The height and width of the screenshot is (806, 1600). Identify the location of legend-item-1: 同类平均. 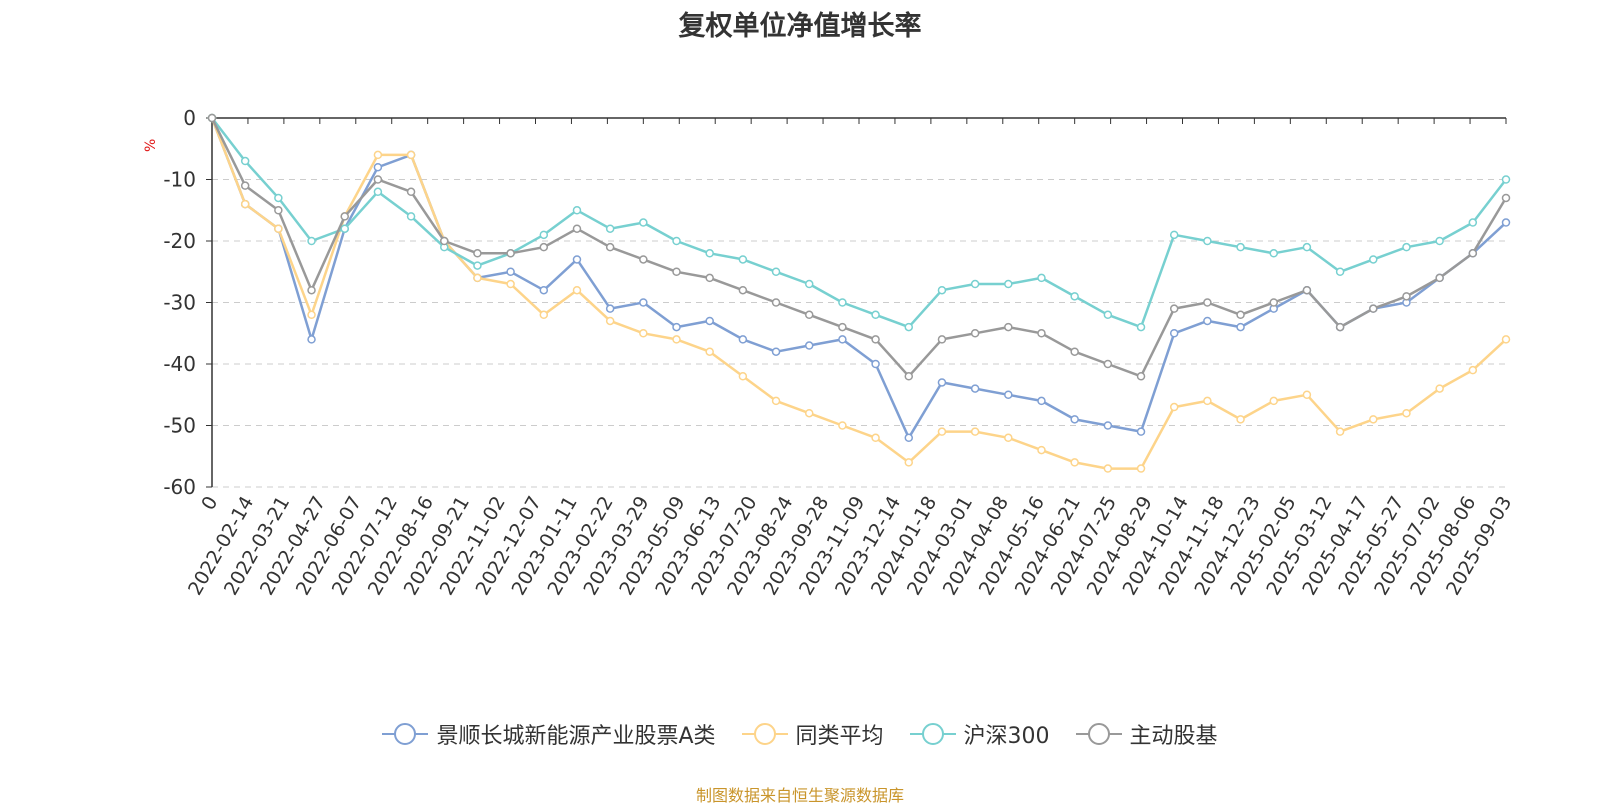
(812, 734).